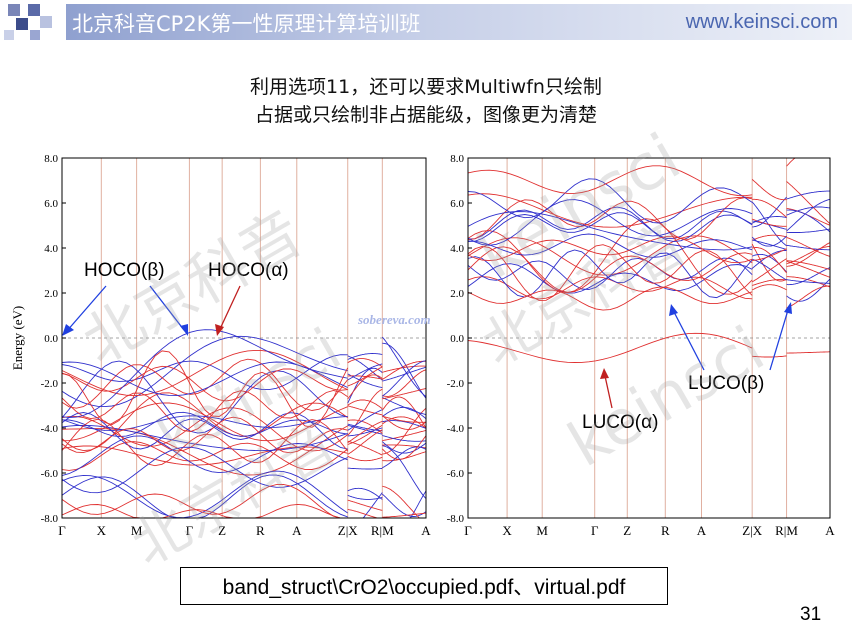  What do you see at coordinates (673, 310) in the screenshot?
I see `luco-beta-arrowhead` at bounding box center [673, 310].